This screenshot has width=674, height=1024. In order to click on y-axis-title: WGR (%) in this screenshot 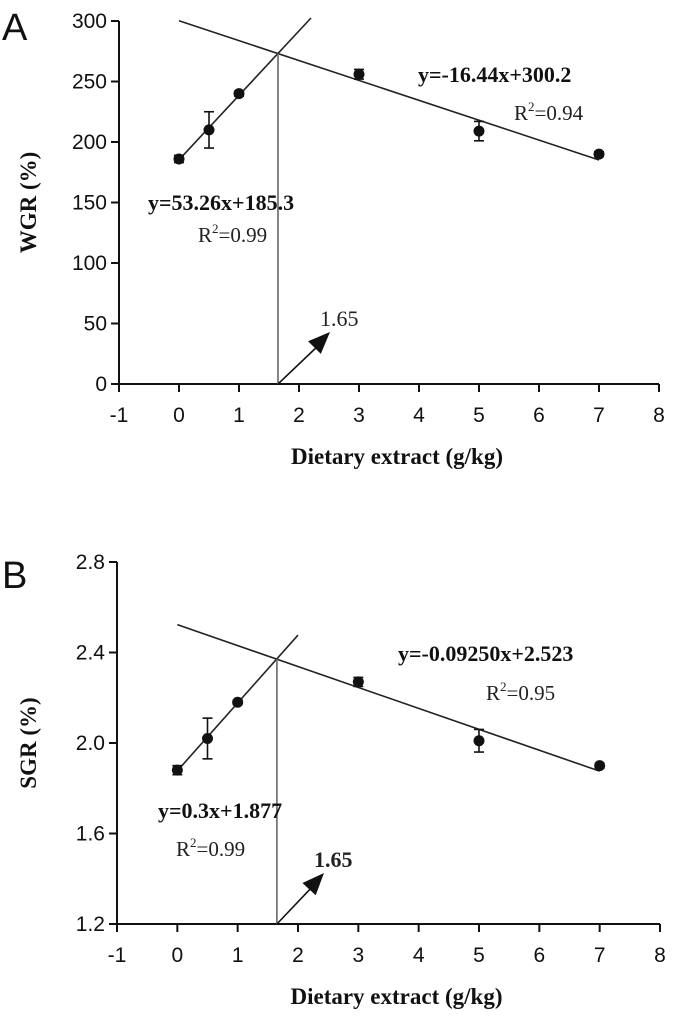, I will do `click(28, 203)`.